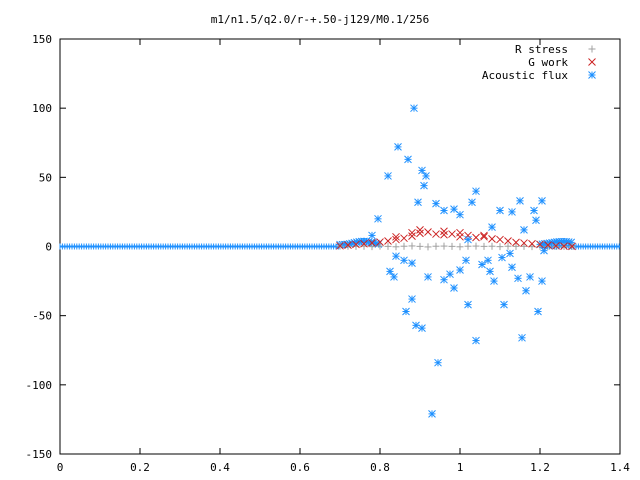 Image resolution: width=640 pixels, height=480 pixels. Describe the element at coordinates (525, 75) in the screenshot. I see `legend-label: Acoustic flux` at that location.